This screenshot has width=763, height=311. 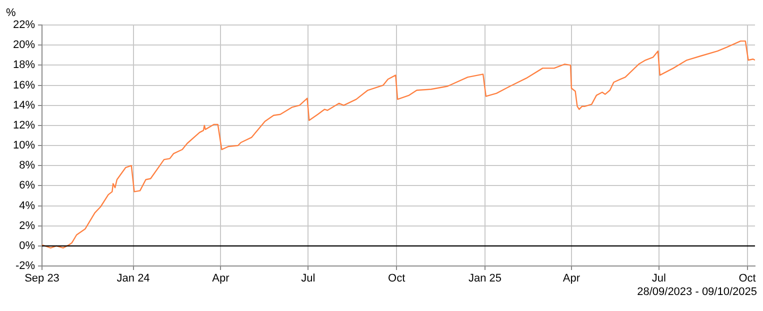 I want to click on y-tick-label: 14%, so click(x=24, y=105).